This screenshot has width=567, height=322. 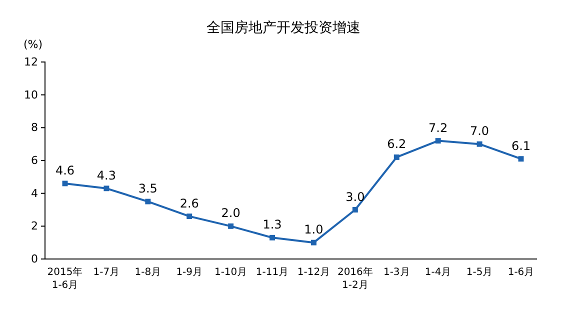 I want to click on y-tick-label: 10, so click(x=31, y=95).